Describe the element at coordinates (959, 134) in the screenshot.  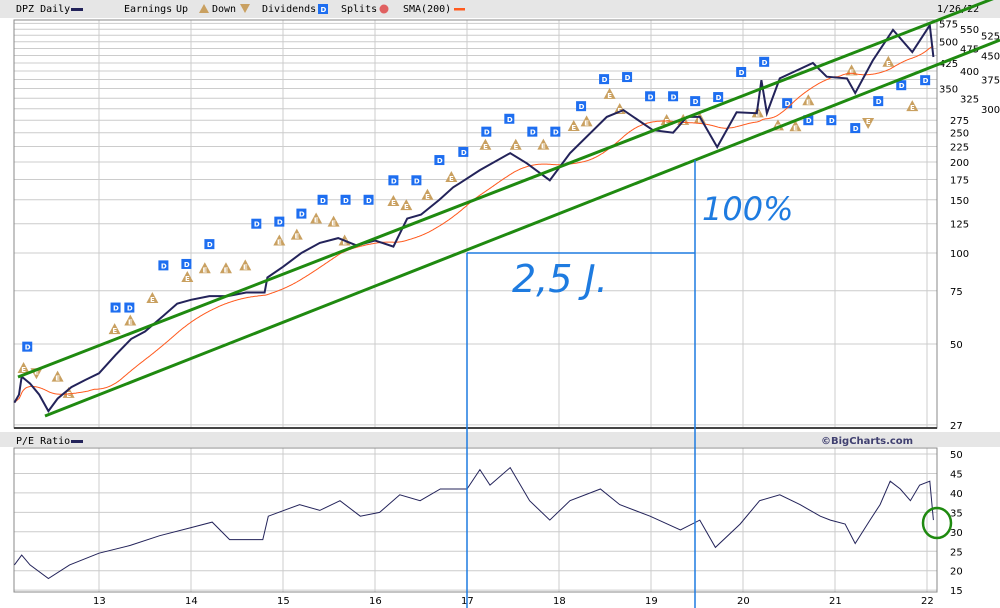
I see `price-tick-label: 250` at that location.